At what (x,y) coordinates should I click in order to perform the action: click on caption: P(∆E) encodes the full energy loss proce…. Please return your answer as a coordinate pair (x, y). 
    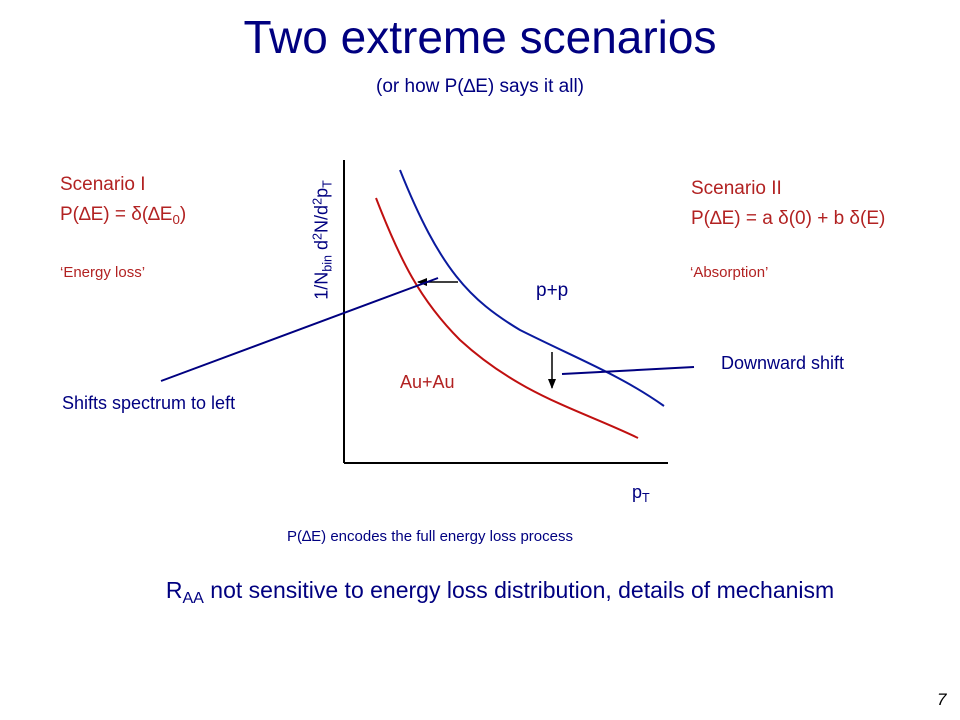
    Looking at the image, I should click on (430, 536).